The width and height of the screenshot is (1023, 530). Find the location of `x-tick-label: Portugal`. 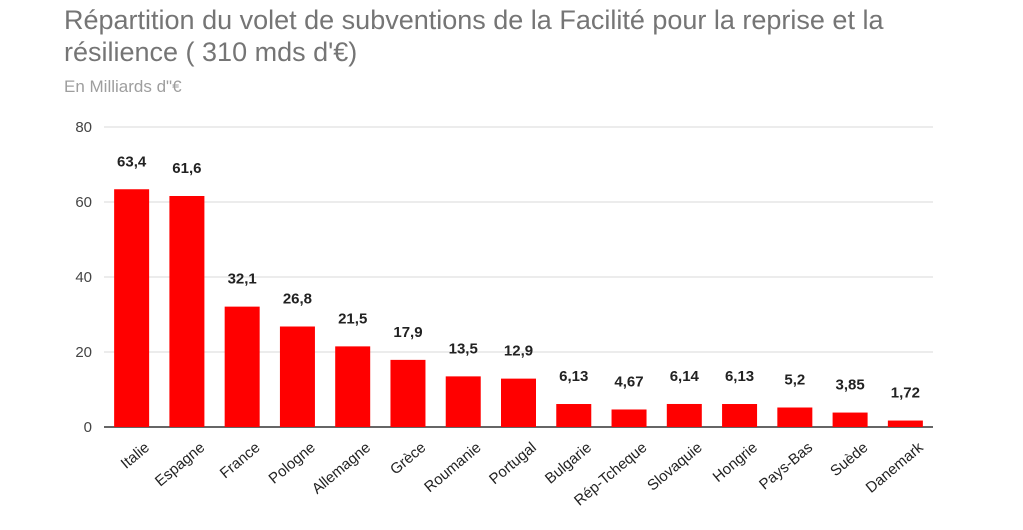

x-tick-label: Portugal is located at coordinates (513, 463).